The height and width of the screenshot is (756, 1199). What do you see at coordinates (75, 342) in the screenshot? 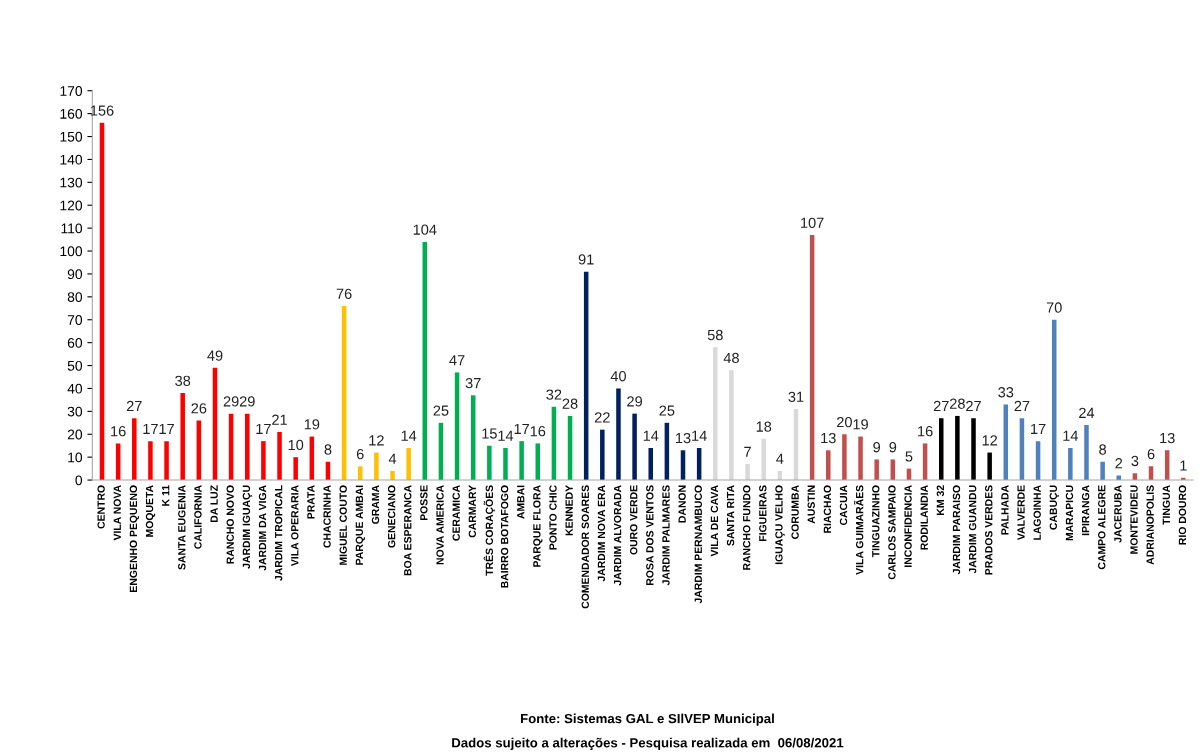
I see `y-tick-label: 60` at bounding box center [75, 342].